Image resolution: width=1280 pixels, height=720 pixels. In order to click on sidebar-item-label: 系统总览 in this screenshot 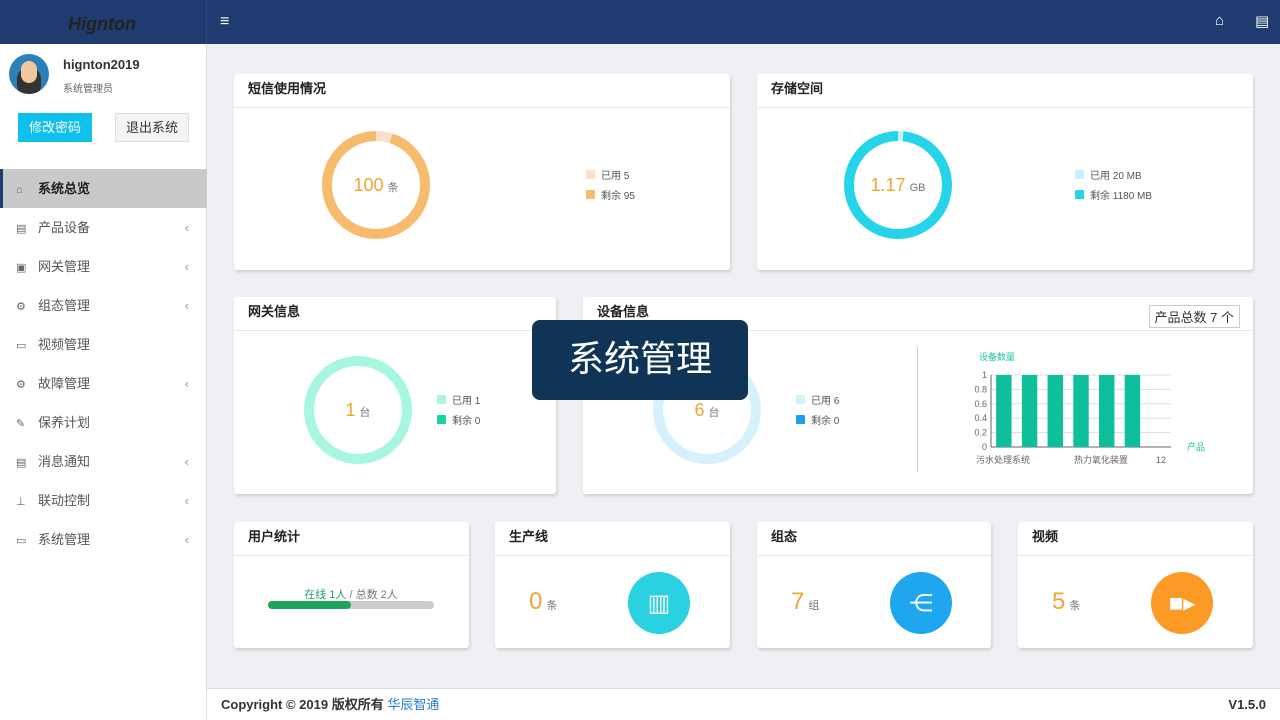, I will do `click(64, 188)`.